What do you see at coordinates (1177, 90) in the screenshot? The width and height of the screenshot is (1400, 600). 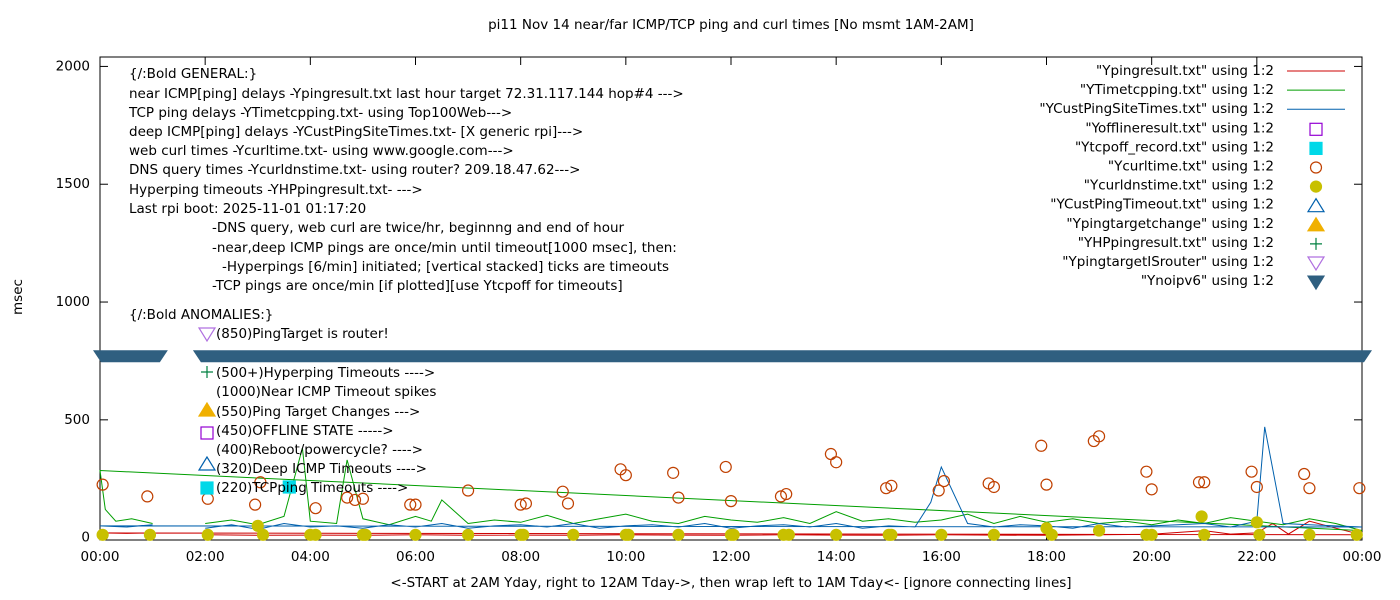 I see `legend-label: "YTimetcpping.txt" using 1:2` at bounding box center [1177, 90].